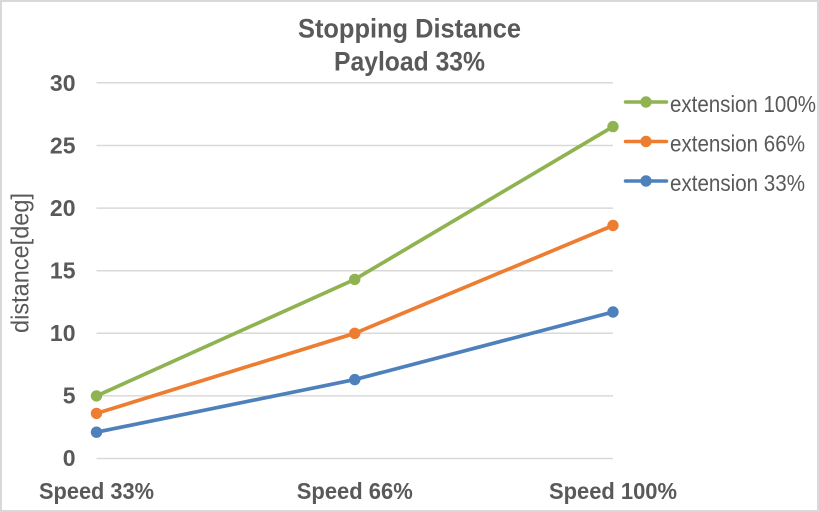  What do you see at coordinates (63, 270) in the screenshot?
I see `svg-text: 15` at bounding box center [63, 270].